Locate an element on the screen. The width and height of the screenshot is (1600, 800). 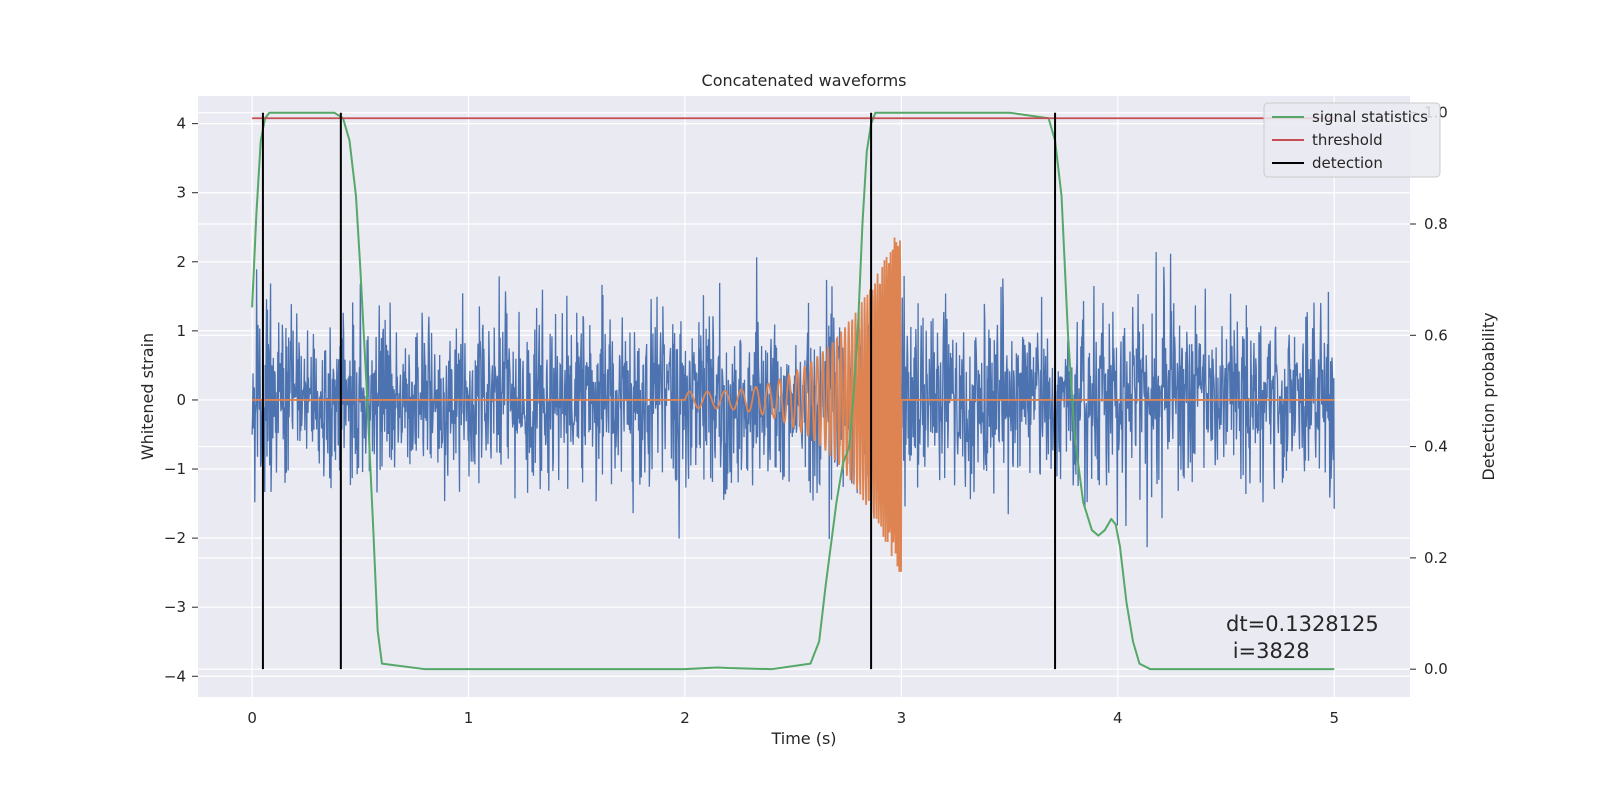
y-tick-label: −3 is located at coordinates (175, 607).